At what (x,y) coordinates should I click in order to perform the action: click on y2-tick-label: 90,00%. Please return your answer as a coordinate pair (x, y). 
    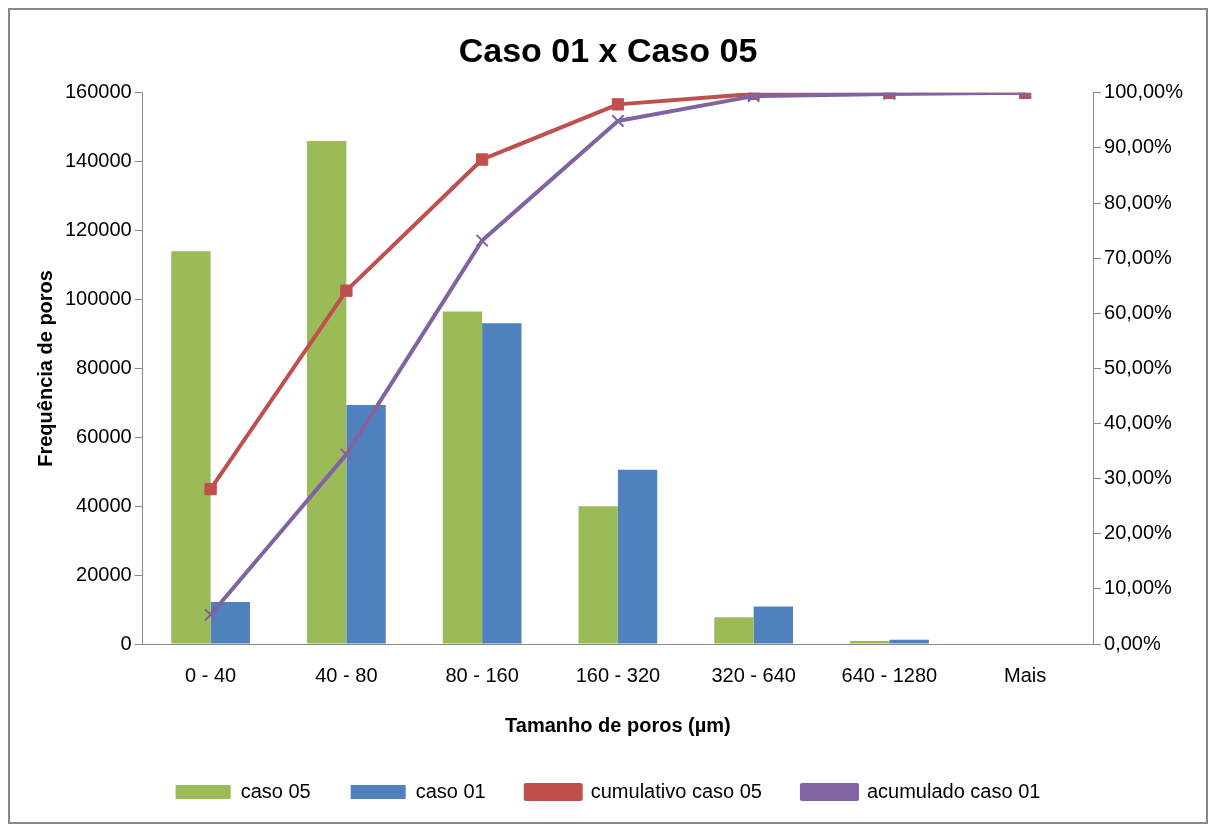
    Looking at the image, I should click on (1138, 146).